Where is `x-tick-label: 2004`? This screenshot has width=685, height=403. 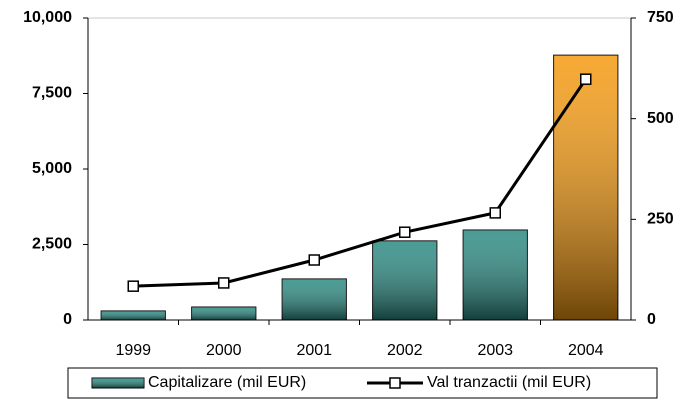 x-tick-label: 2004 is located at coordinates (586, 350).